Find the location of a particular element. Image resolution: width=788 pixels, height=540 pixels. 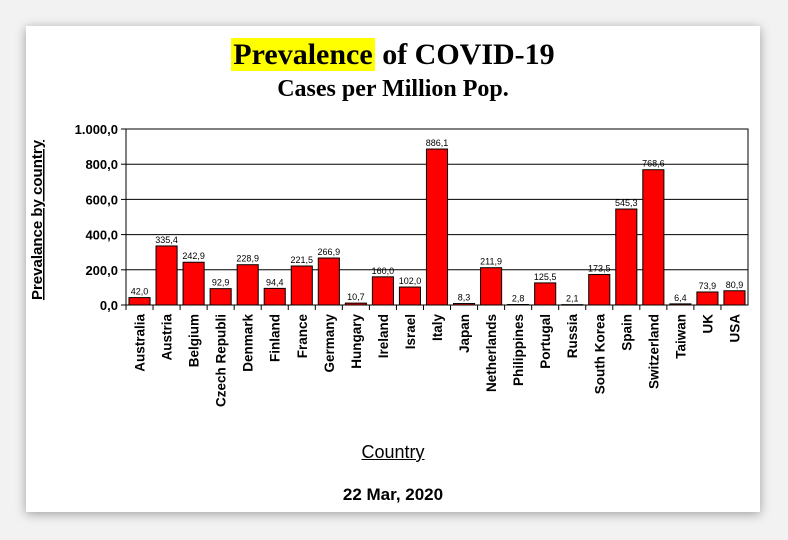

y-axis-label: Prevalance by country is located at coordinates (37, 219).